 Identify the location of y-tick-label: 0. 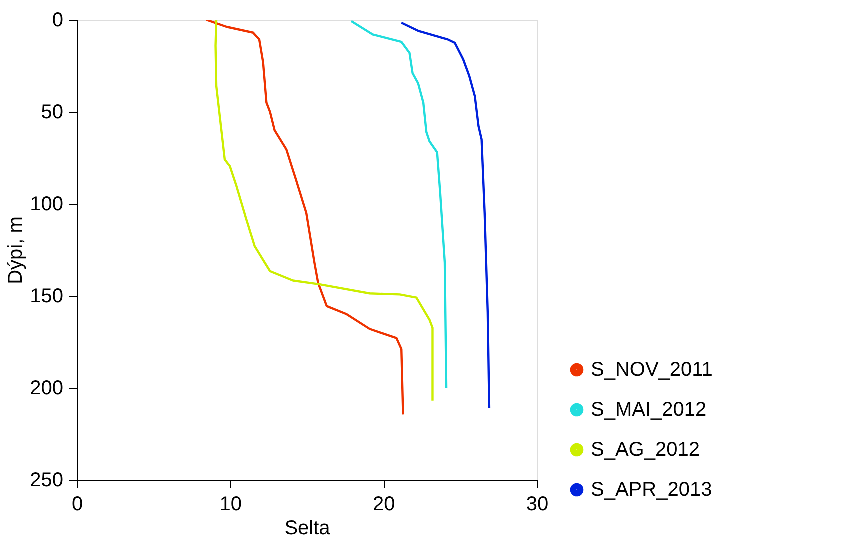
(58, 21).